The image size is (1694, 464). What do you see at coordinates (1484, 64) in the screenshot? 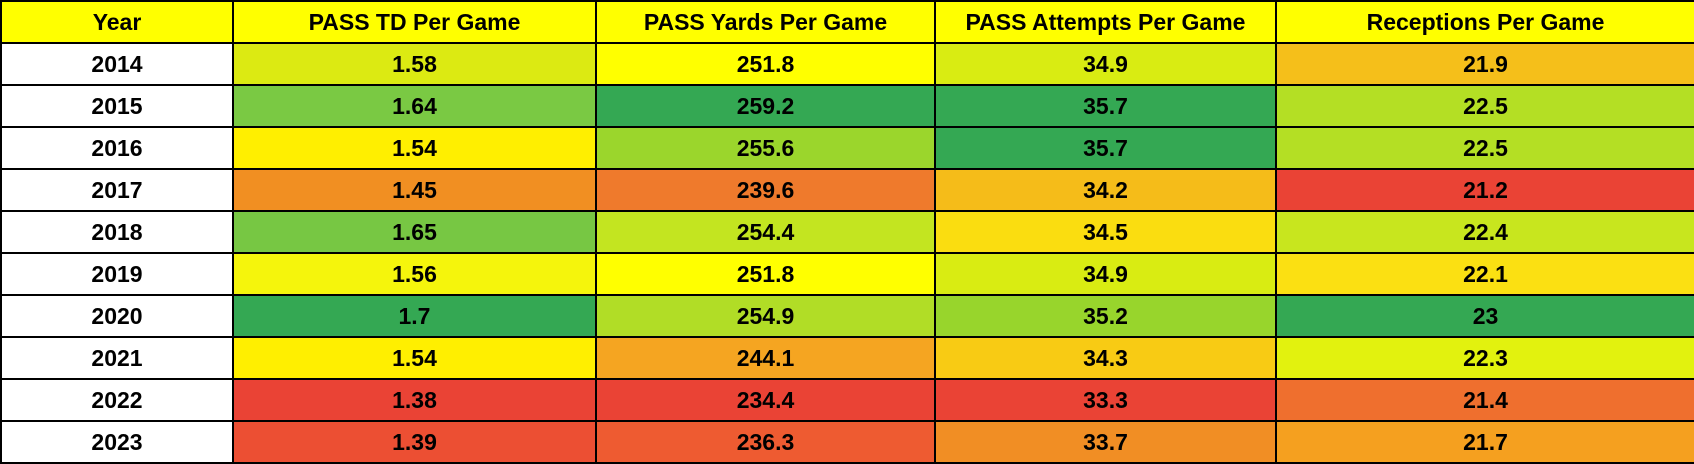
I see `receptions-cell: 21.9` at bounding box center [1484, 64].